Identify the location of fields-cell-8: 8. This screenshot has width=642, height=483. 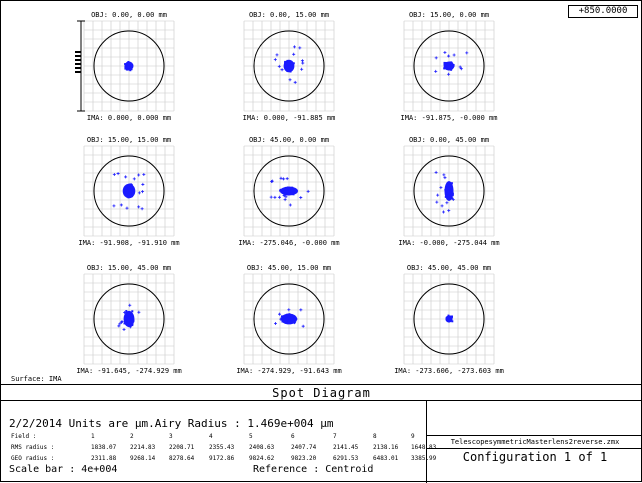
(375, 436).